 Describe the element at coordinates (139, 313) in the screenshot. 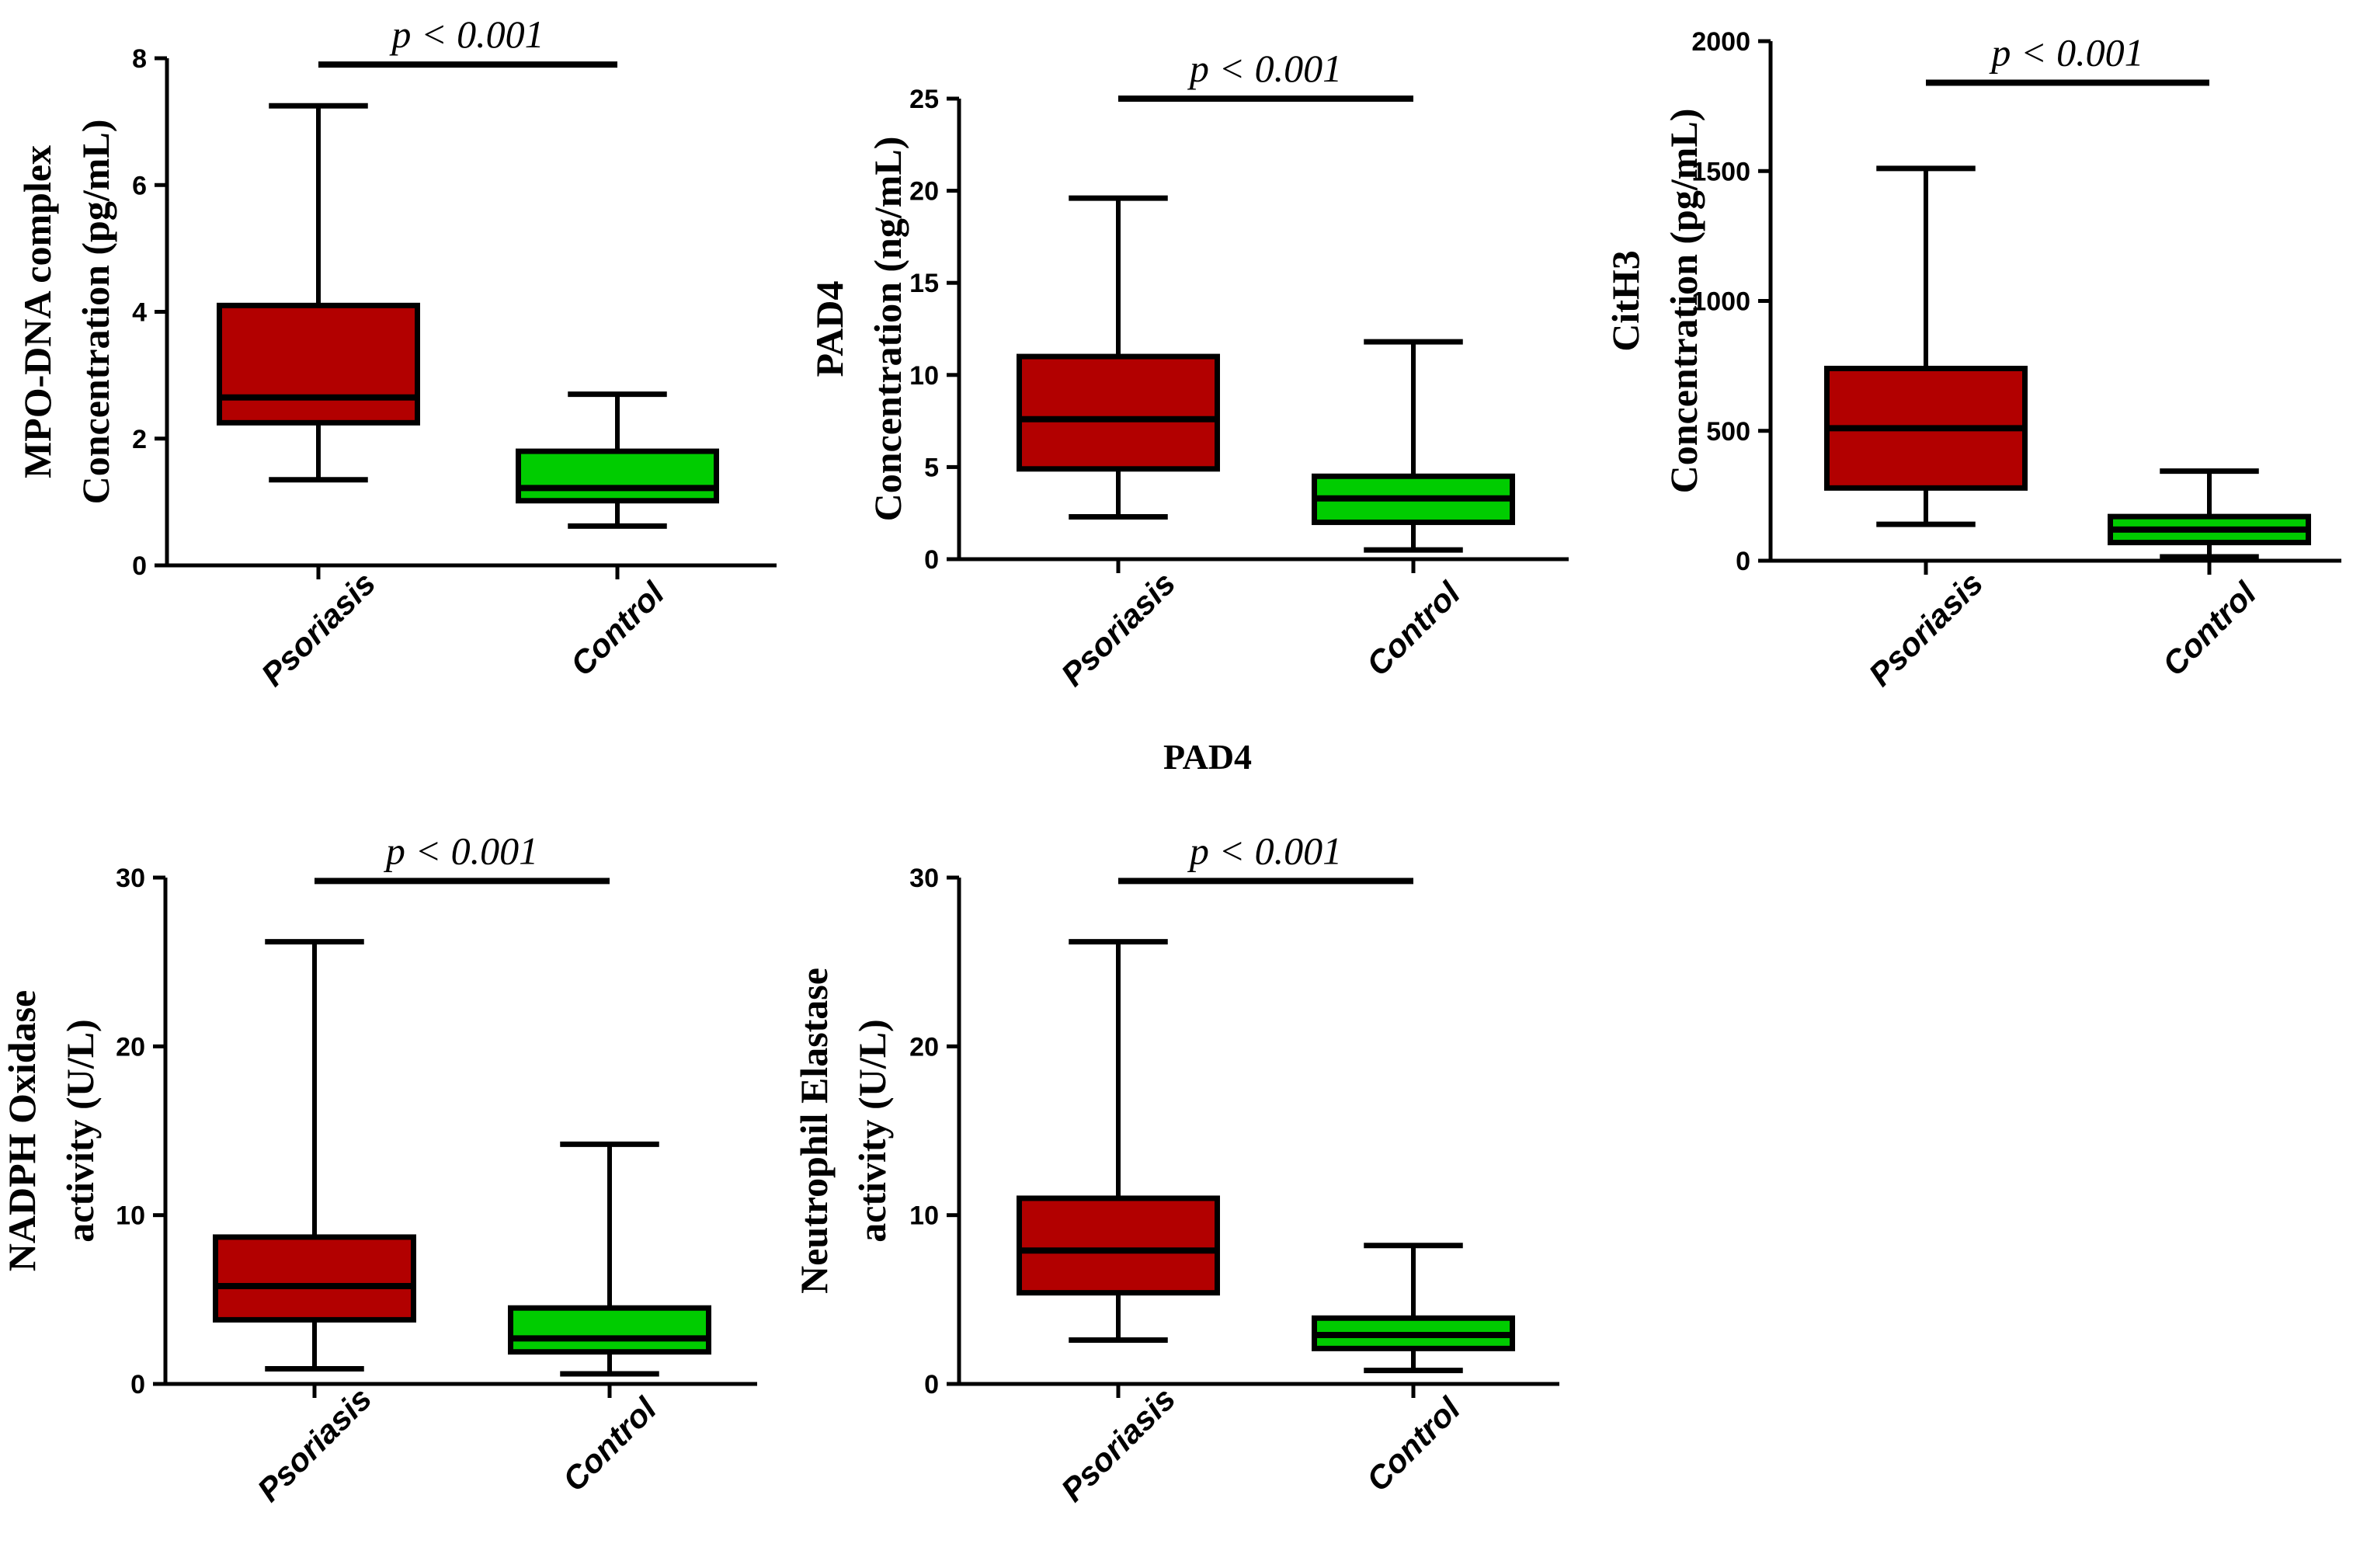

I see `y-tick-label: 4` at that location.